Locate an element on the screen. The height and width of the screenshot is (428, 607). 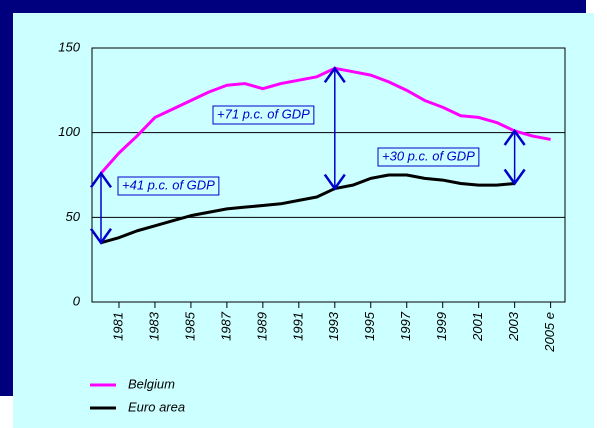
annotation-text: +71 p.c. of GDP is located at coordinates (263, 113).